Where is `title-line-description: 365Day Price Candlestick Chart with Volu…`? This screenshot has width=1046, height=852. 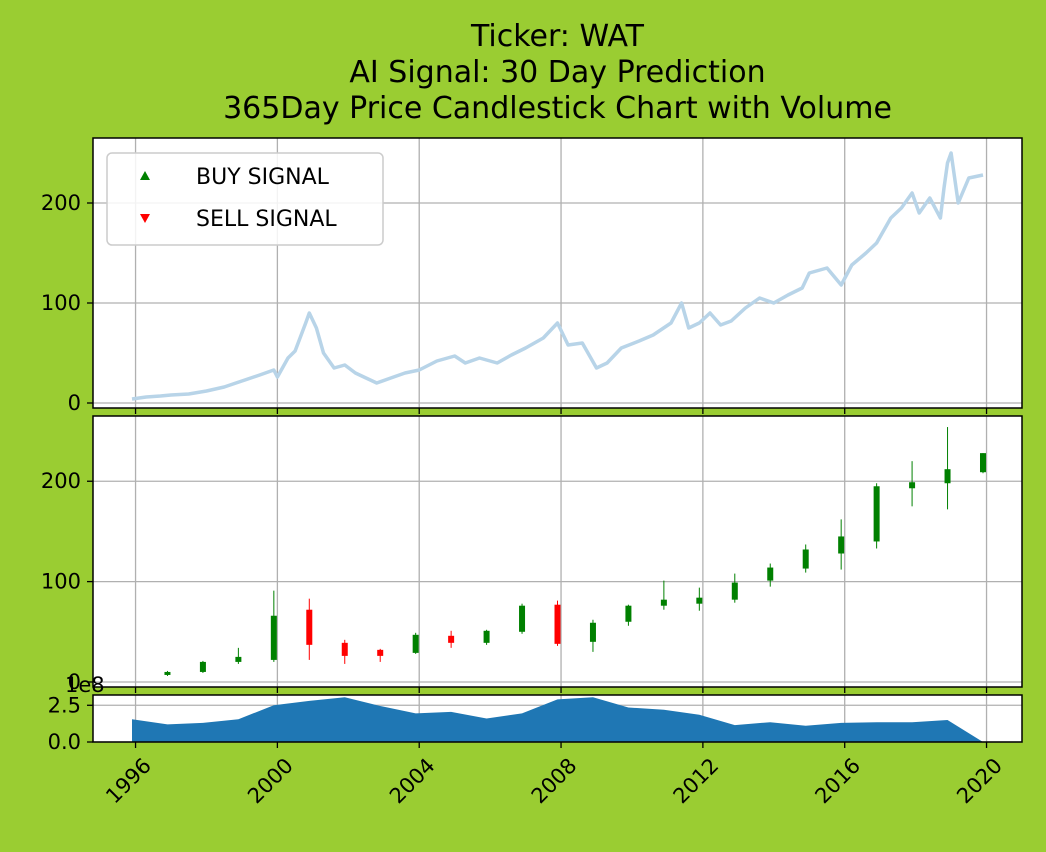
title-line-description: 365Day Price Candlestick Chart with Volu… is located at coordinates (557, 108).